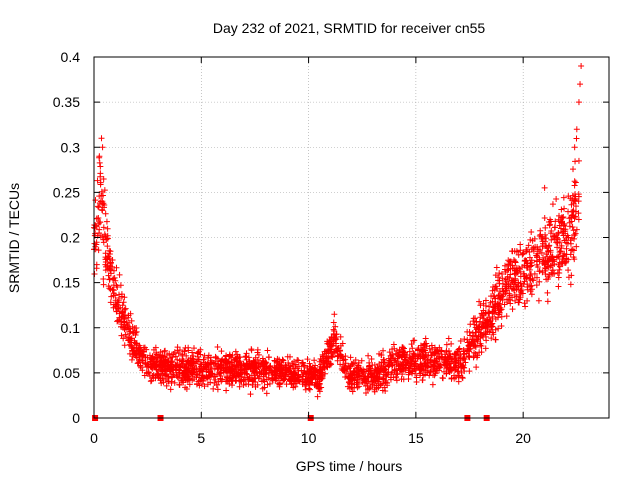 The width and height of the screenshot is (640, 480). Describe the element at coordinates (66, 283) in the screenshot. I see `y-tick-label: 0.15` at that location.